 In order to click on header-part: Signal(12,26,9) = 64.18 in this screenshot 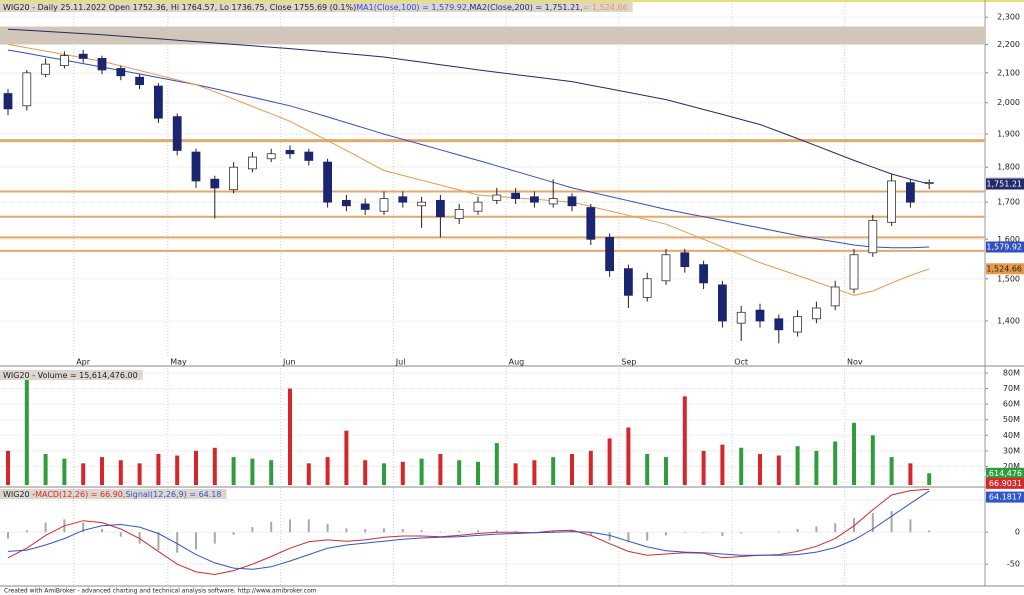, I will do `click(173, 494)`.